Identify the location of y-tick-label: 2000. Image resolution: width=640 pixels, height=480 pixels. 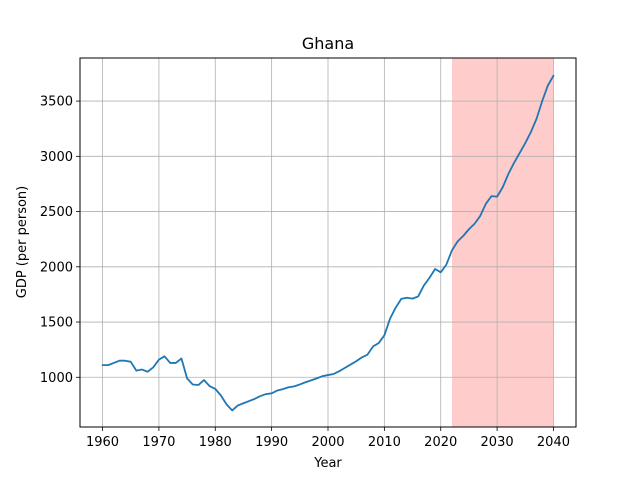
(56, 267).